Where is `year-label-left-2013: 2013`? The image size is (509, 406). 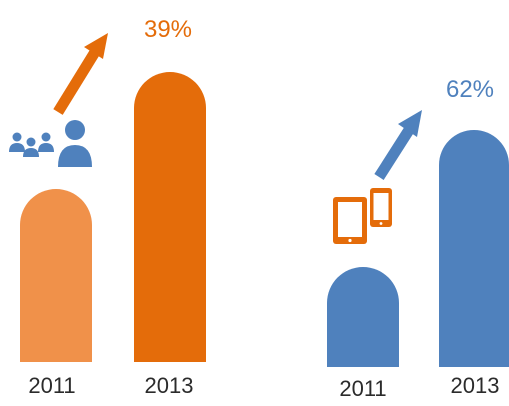 year-label-left-2013: 2013 is located at coordinates (169, 385).